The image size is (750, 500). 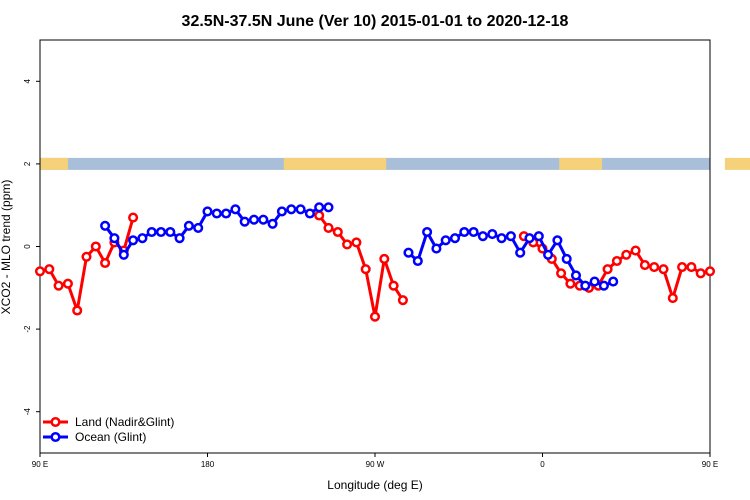 I want to click on legend-marker-land, so click(x=55, y=422).